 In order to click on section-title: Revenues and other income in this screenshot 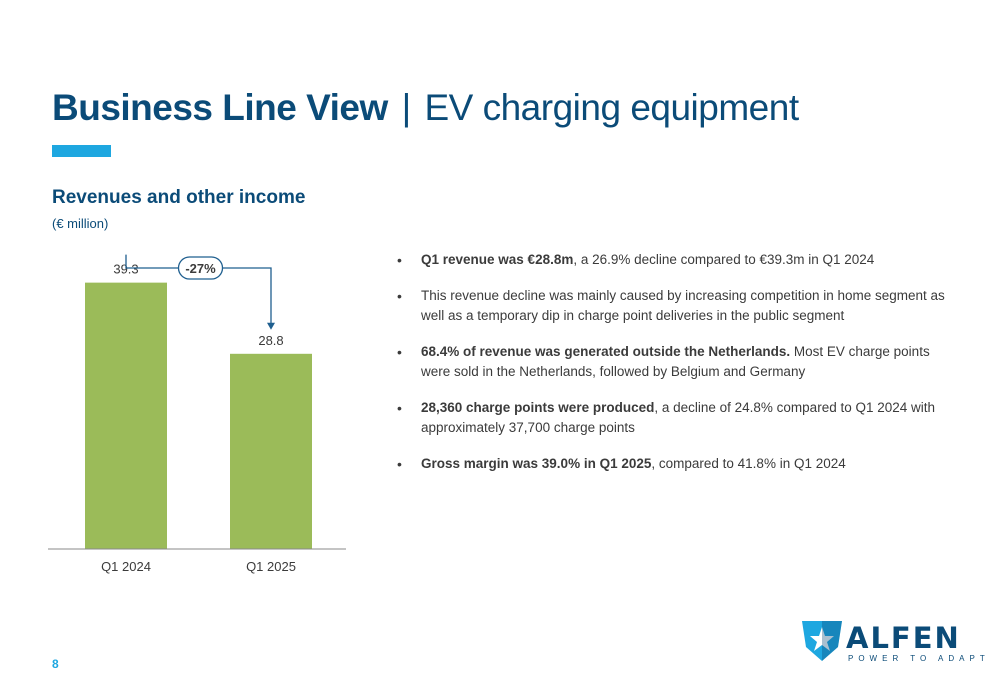, I will do `click(179, 197)`.